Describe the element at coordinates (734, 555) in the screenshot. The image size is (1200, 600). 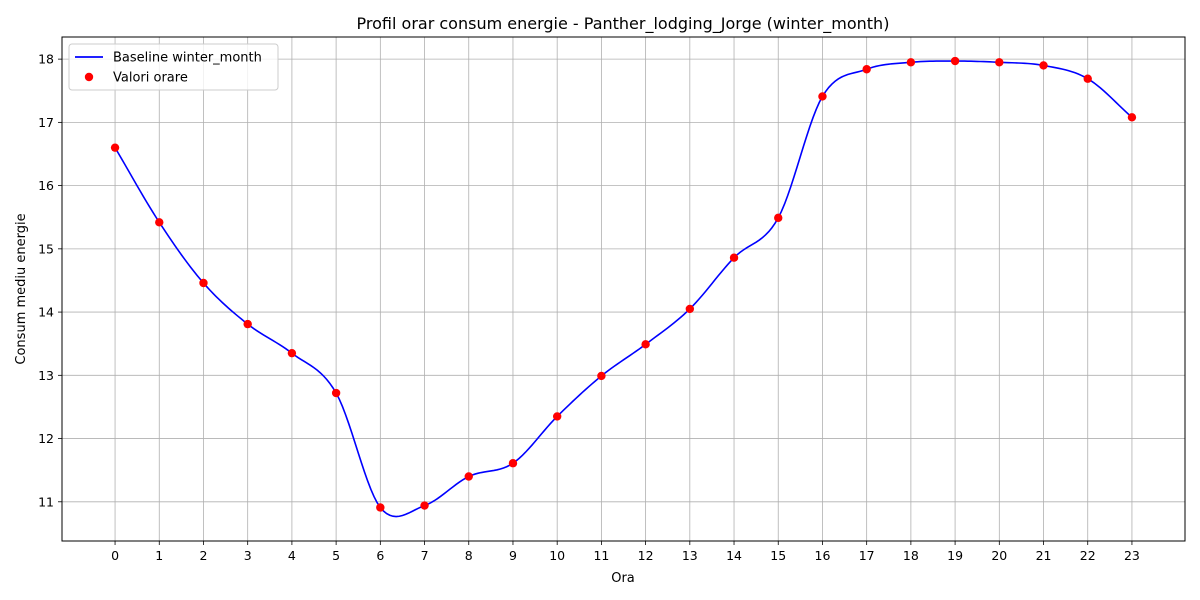
I see `x-tick-label: 14` at that location.